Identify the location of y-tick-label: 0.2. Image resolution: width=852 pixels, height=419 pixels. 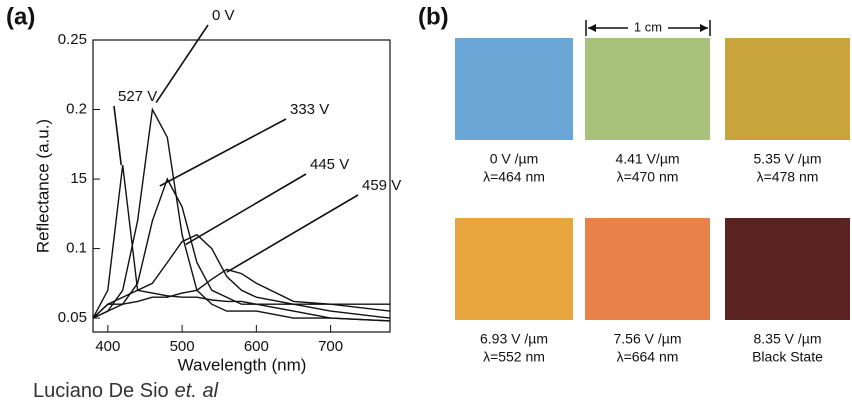
(76, 108).